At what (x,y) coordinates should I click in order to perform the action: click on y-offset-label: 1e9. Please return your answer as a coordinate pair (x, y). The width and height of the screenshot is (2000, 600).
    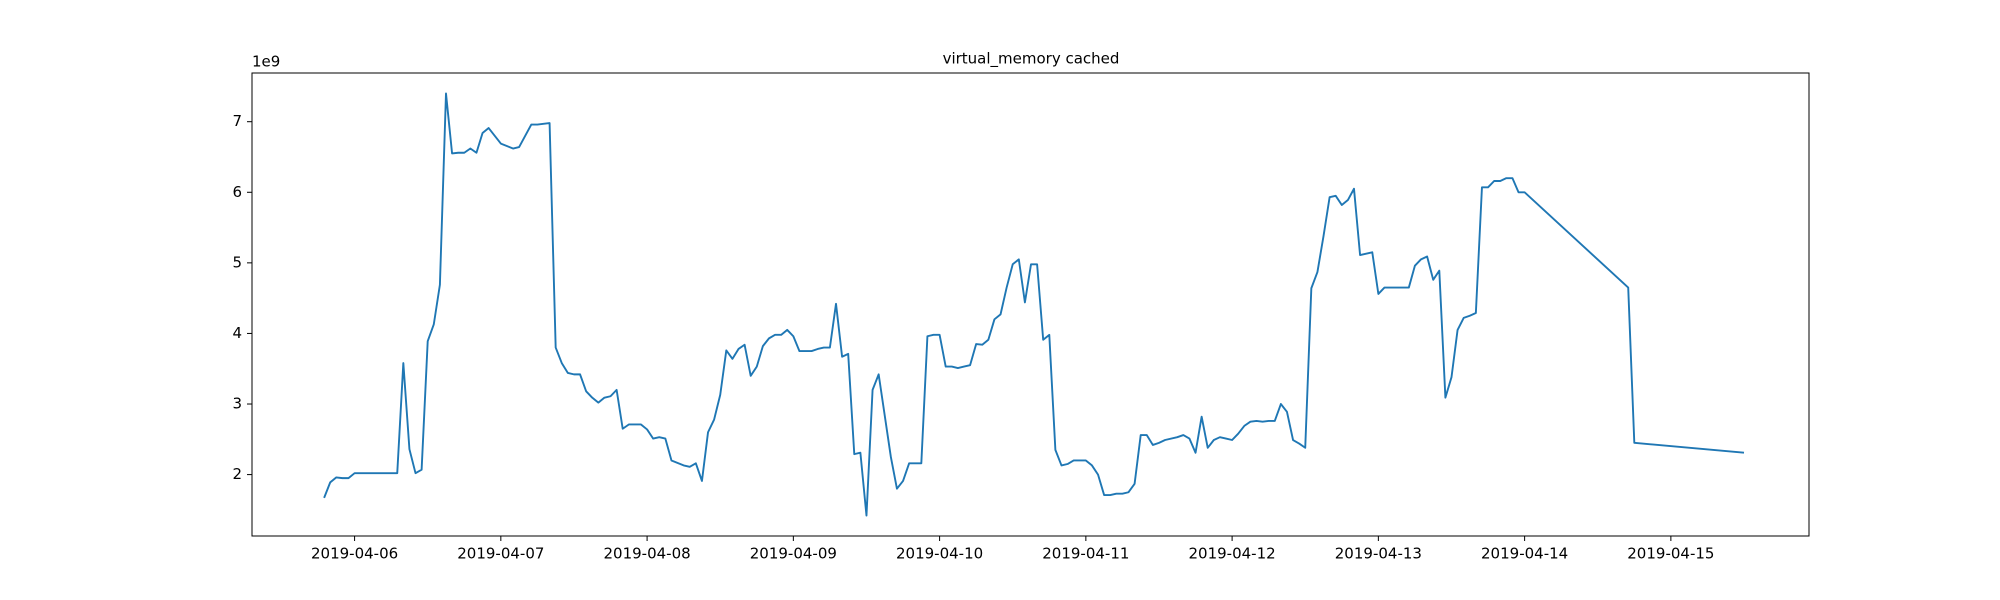
    Looking at the image, I should click on (266, 62).